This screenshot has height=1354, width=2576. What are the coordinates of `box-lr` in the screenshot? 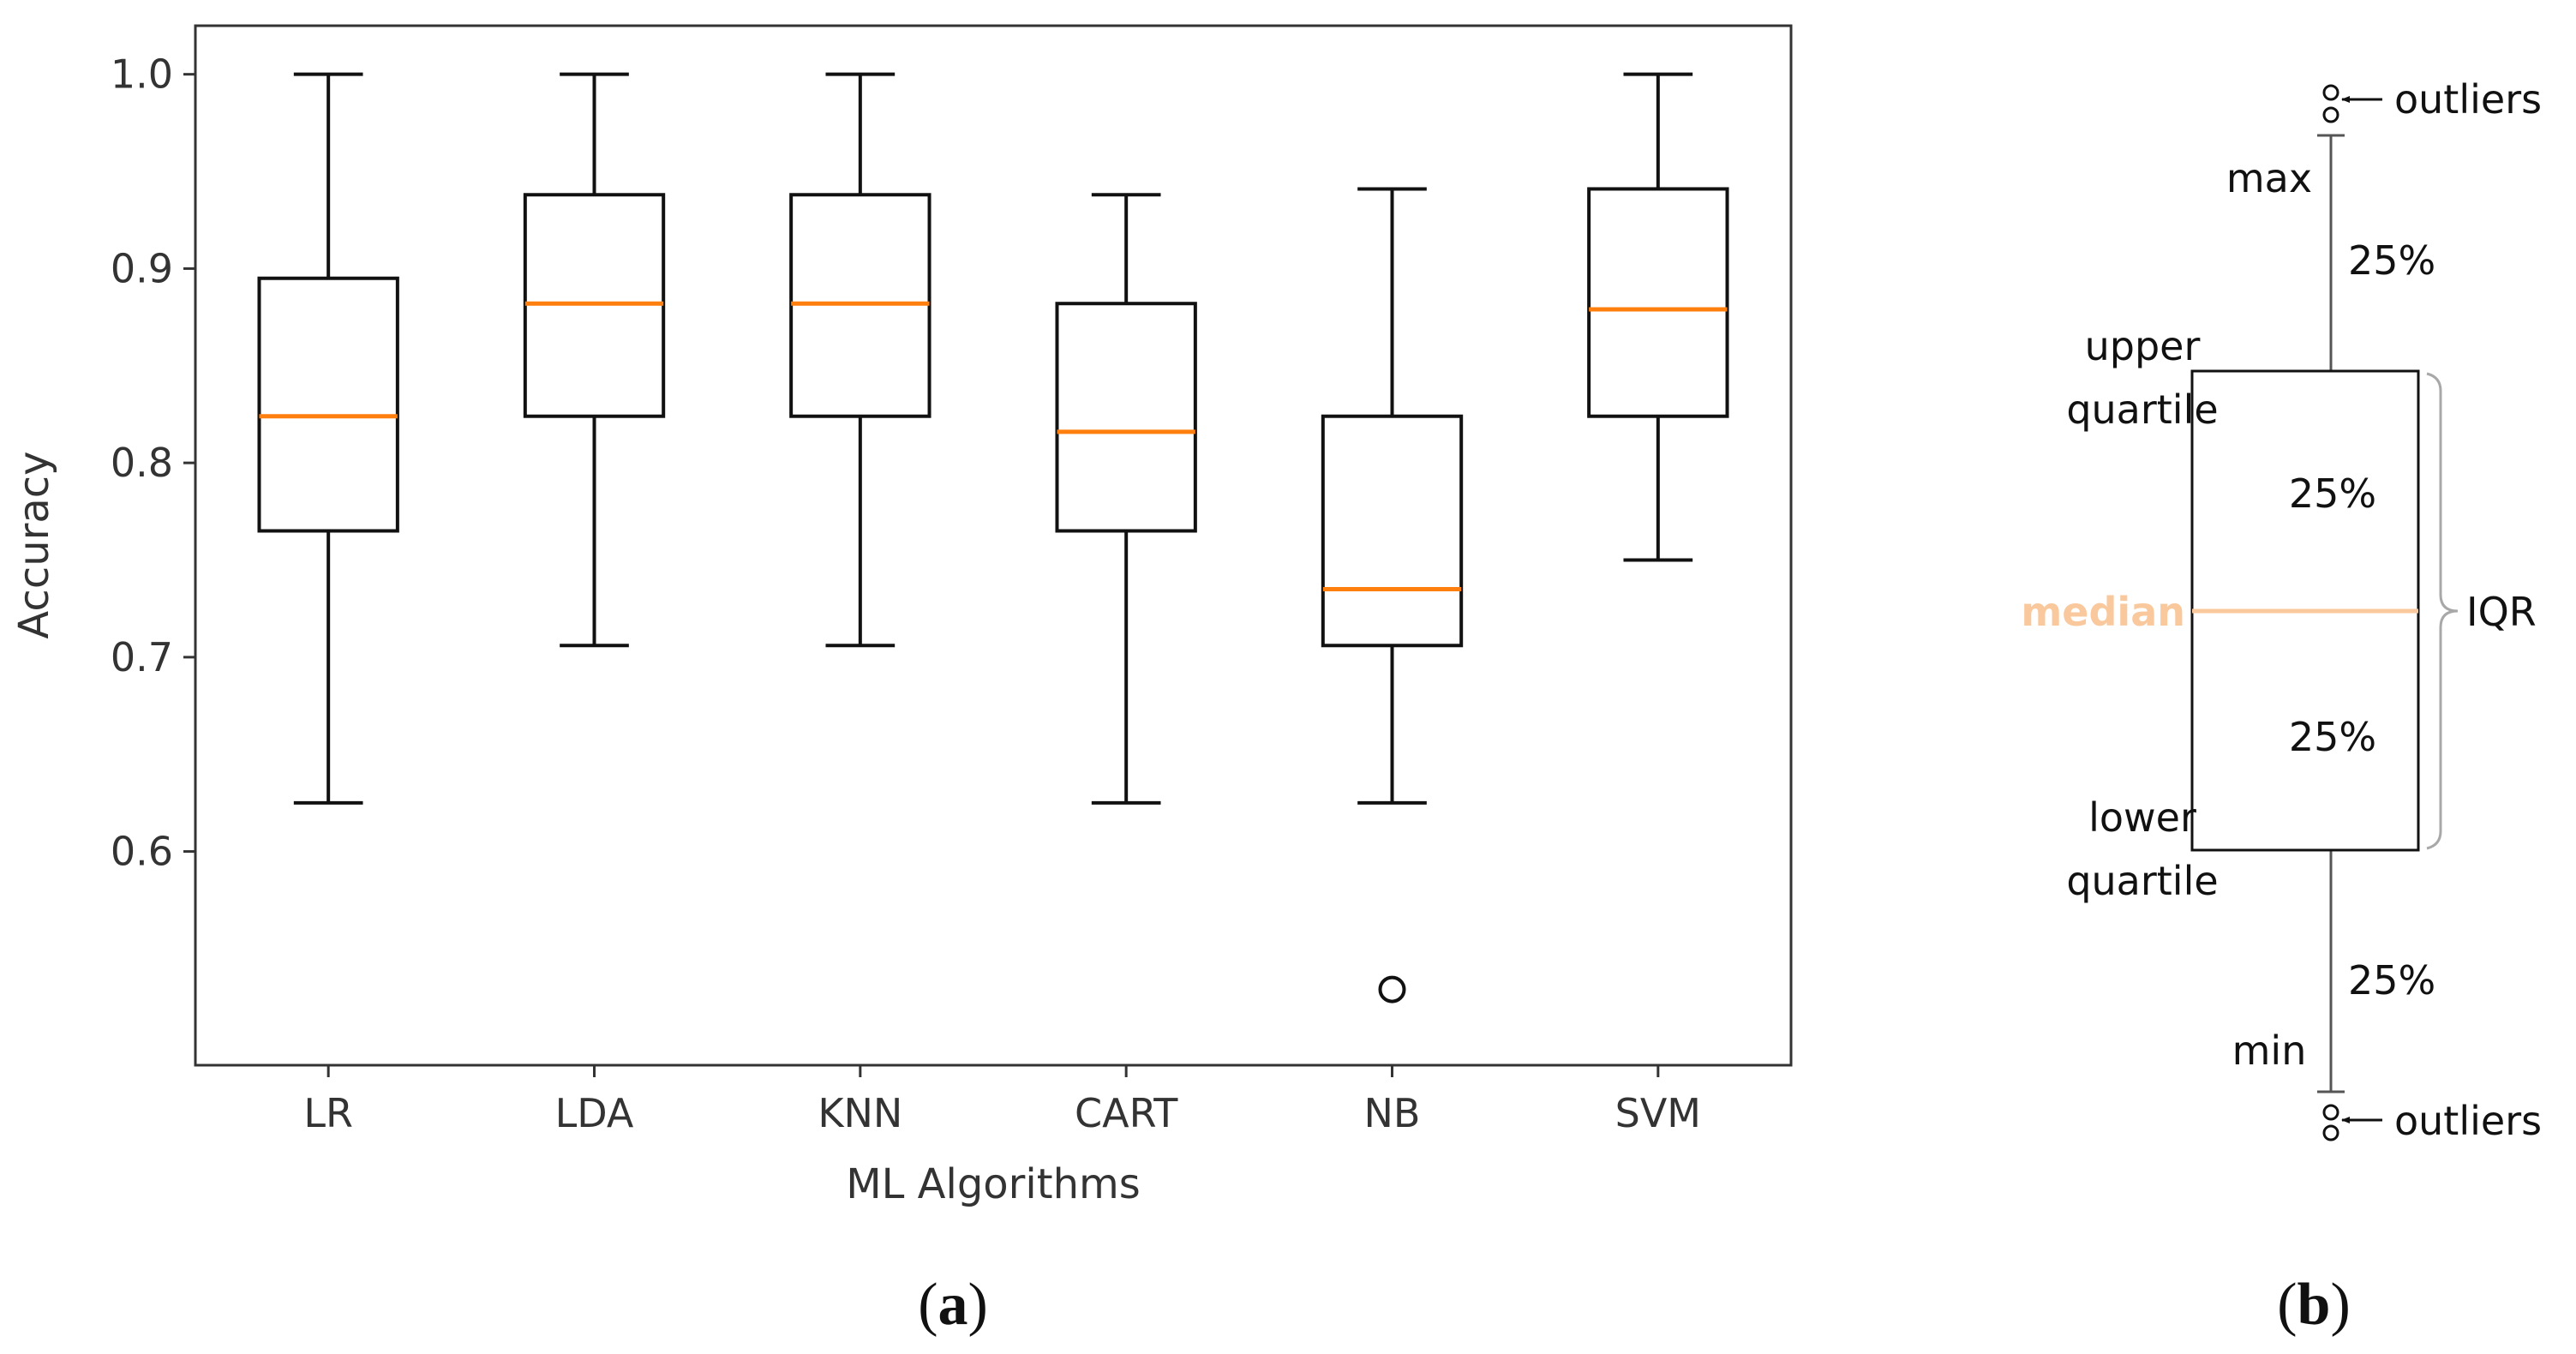 It's located at (328, 438).